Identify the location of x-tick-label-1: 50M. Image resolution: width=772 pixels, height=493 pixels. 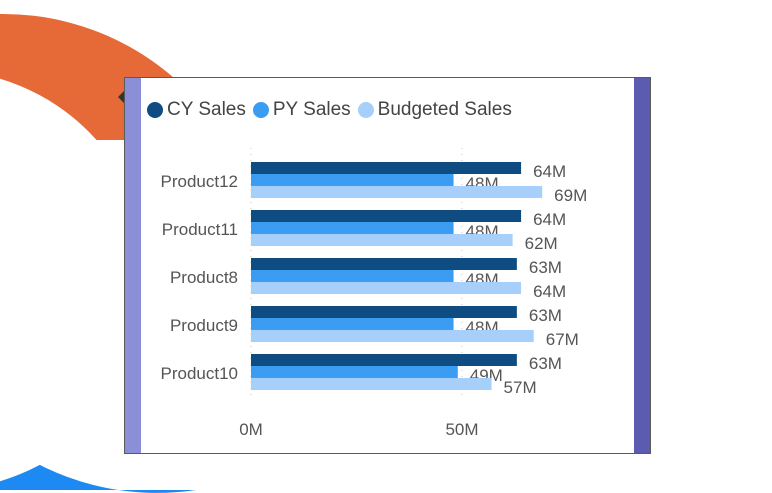
(461, 429).